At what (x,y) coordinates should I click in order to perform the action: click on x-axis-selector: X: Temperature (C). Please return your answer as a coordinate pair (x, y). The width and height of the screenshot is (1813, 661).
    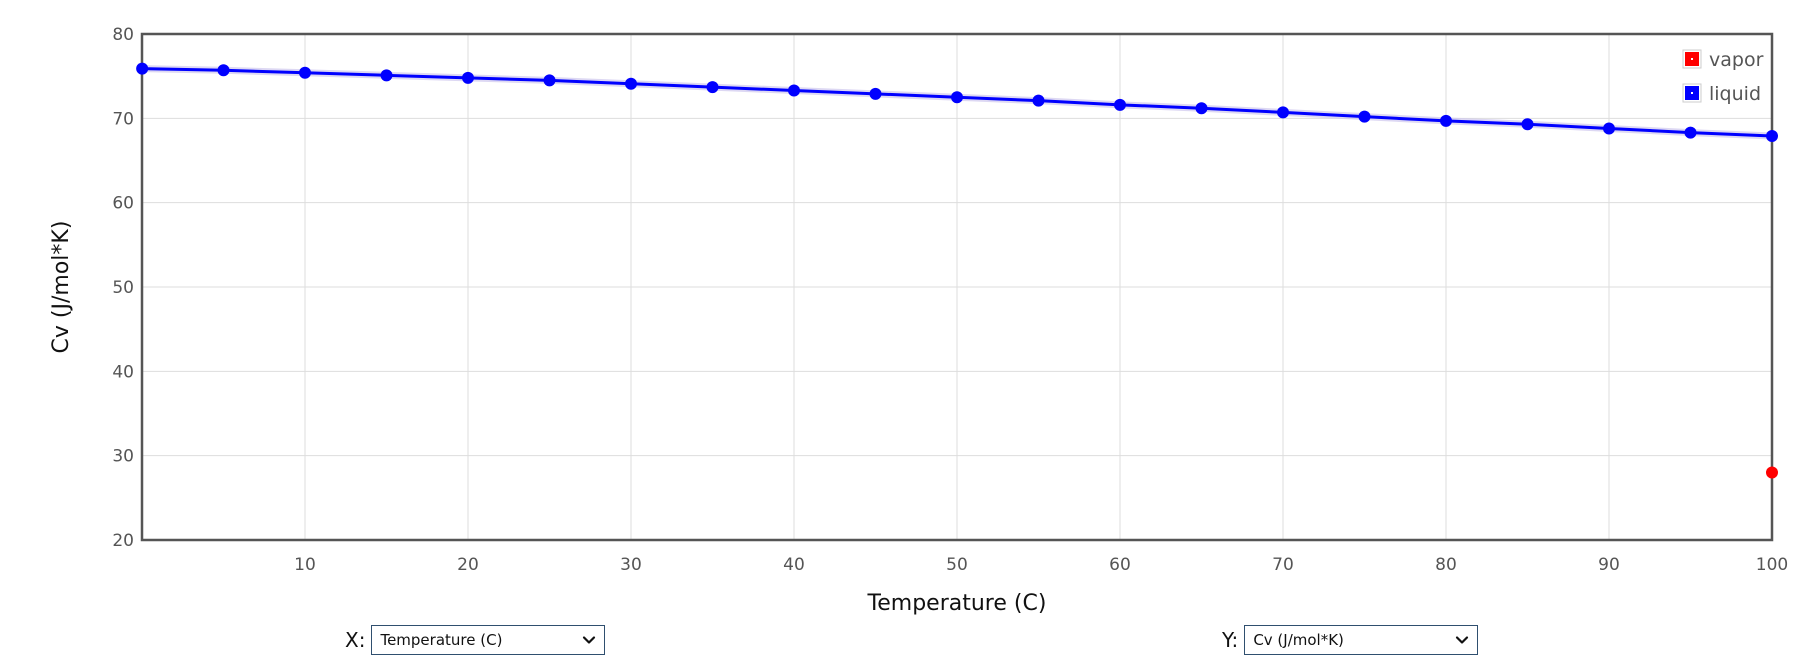
    Looking at the image, I should click on (475, 640).